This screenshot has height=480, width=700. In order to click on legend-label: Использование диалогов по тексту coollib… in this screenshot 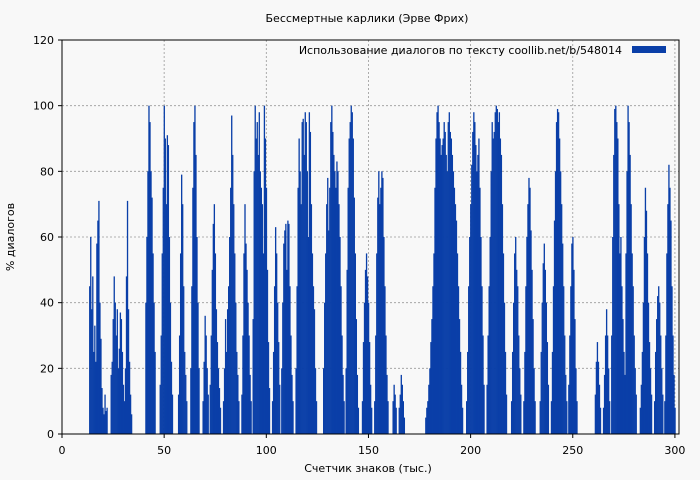, I will do `click(460, 50)`.